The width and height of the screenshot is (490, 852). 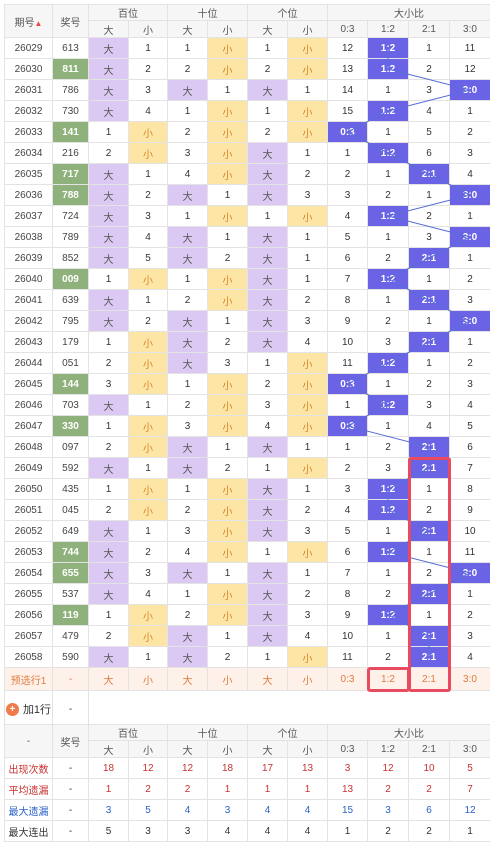 What do you see at coordinates (429, 90) in the screenshot?
I see `ratio-miss-cell: 3` at bounding box center [429, 90].